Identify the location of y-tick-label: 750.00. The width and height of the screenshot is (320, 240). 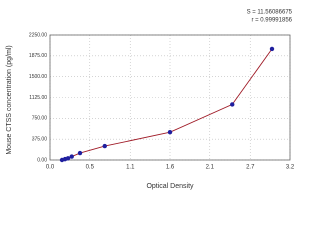
(40, 119).